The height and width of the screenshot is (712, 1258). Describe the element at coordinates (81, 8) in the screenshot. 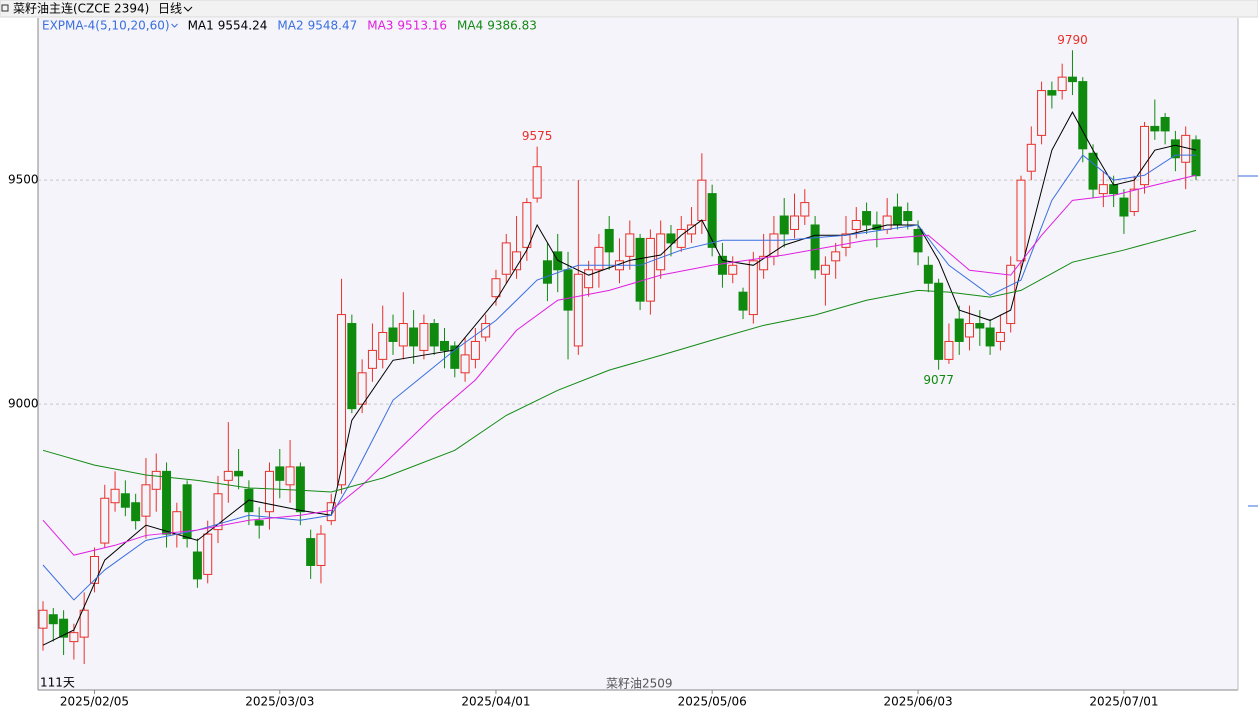

I see `title: 菜籽油主连(CZCE 2394)` at that location.